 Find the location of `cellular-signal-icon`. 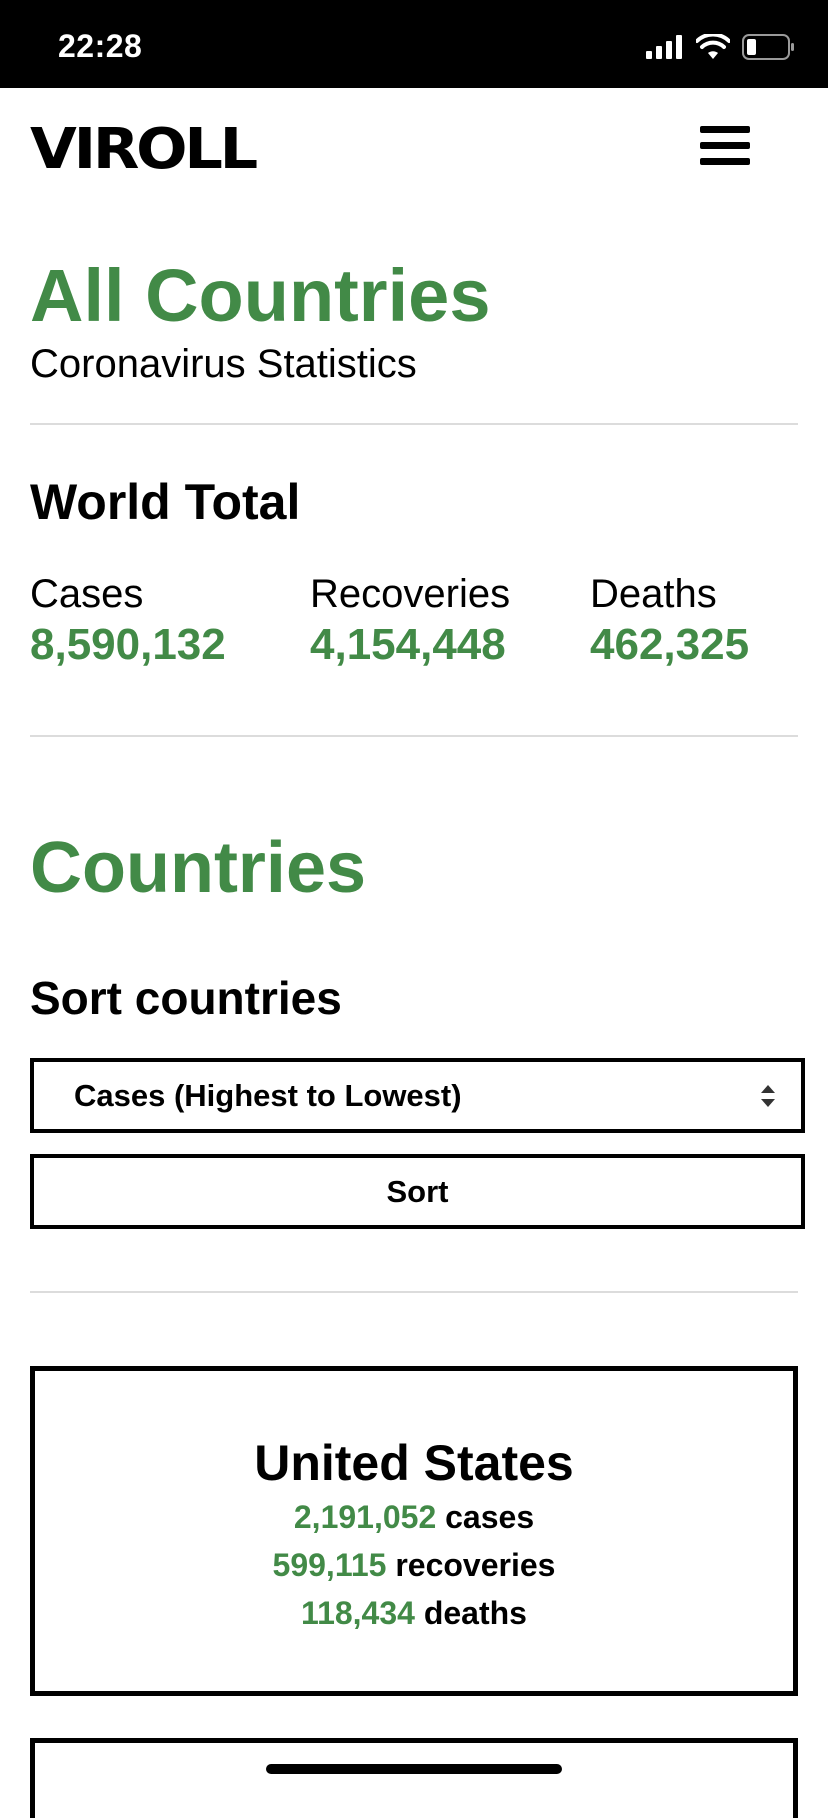

cellular-signal-icon is located at coordinates (665, 47).